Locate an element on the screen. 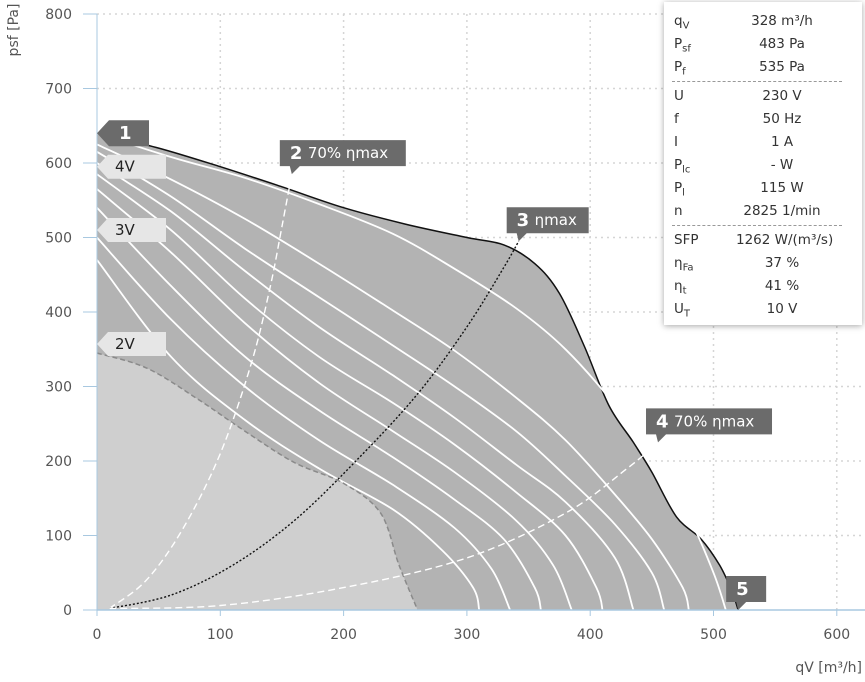 The image size is (865, 682). callout-label: ηmax is located at coordinates (556, 220).